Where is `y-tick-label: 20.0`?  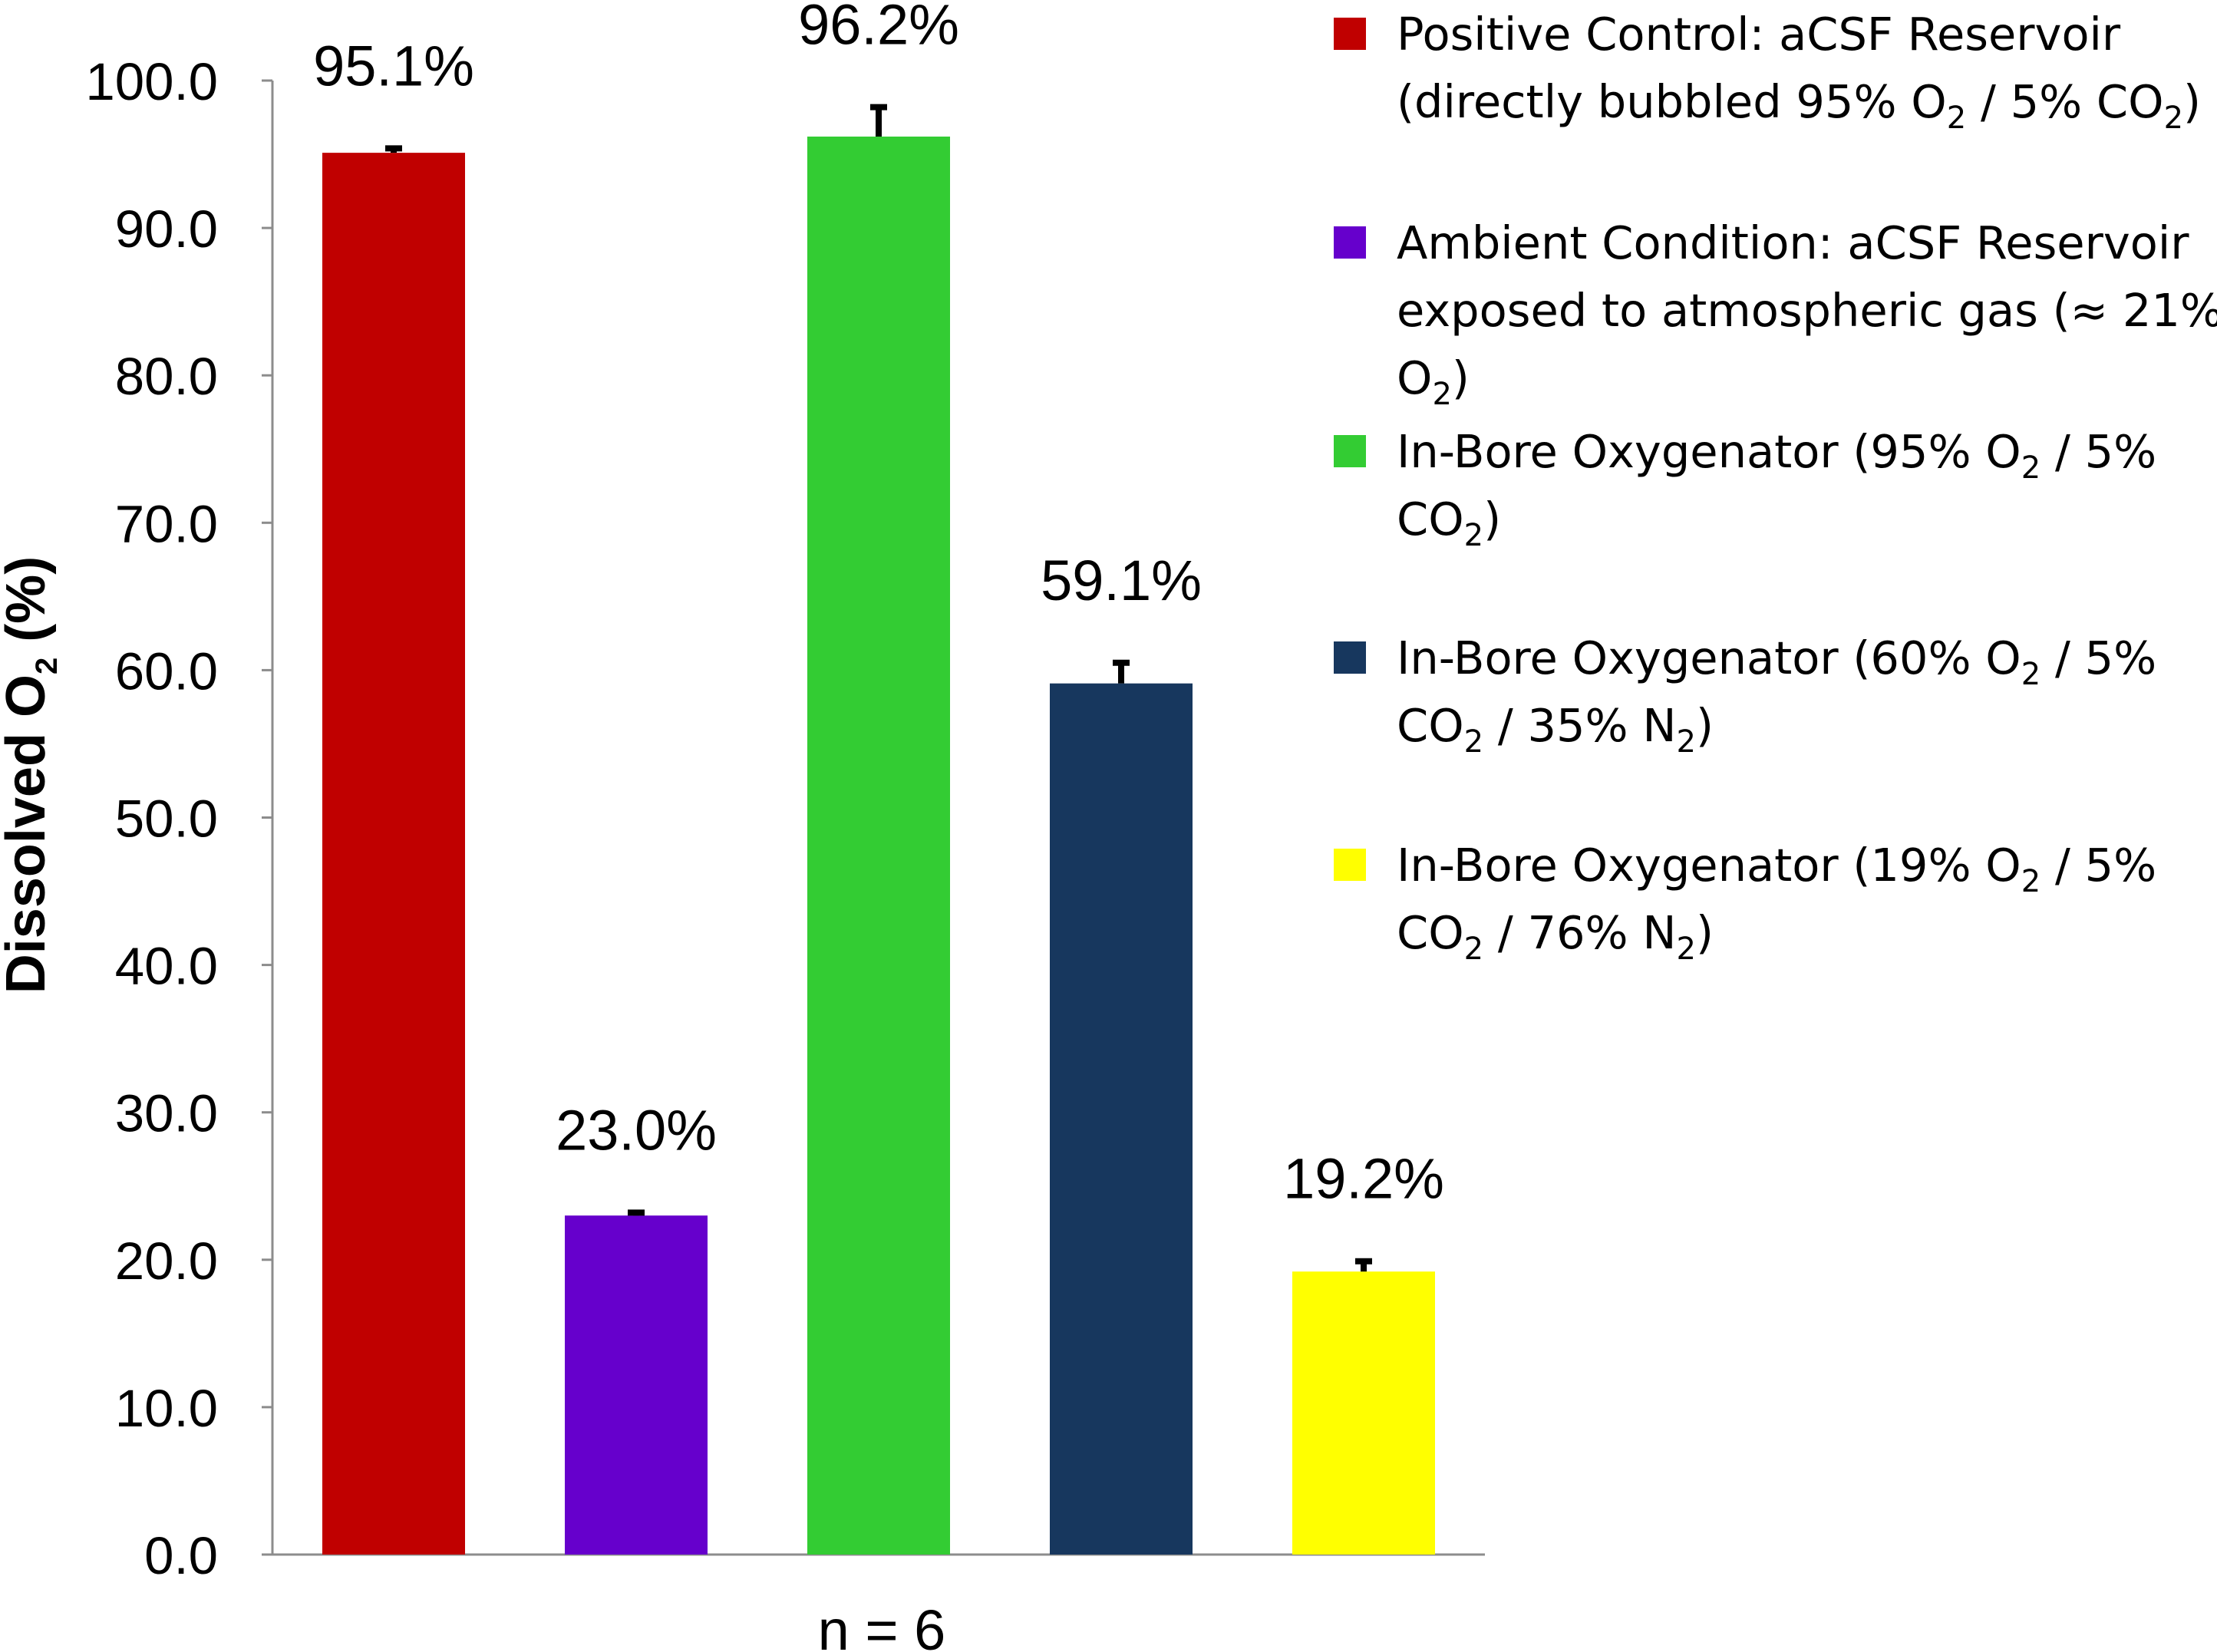
y-tick-label: 20.0 is located at coordinates (166, 1261).